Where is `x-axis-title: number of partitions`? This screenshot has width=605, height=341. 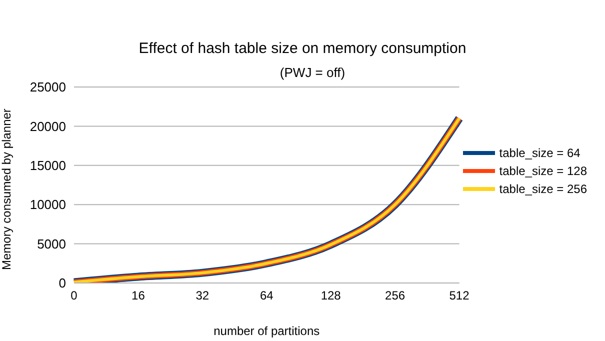
x-axis-title: number of partitions is located at coordinates (267, 331).